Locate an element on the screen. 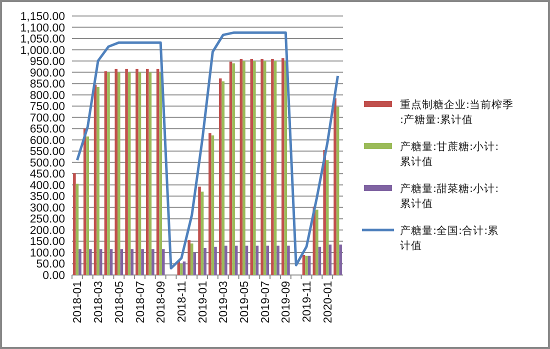 The image size is (550, 349). x-tick-label: 2018-05 is located at coordinates (120, 302).